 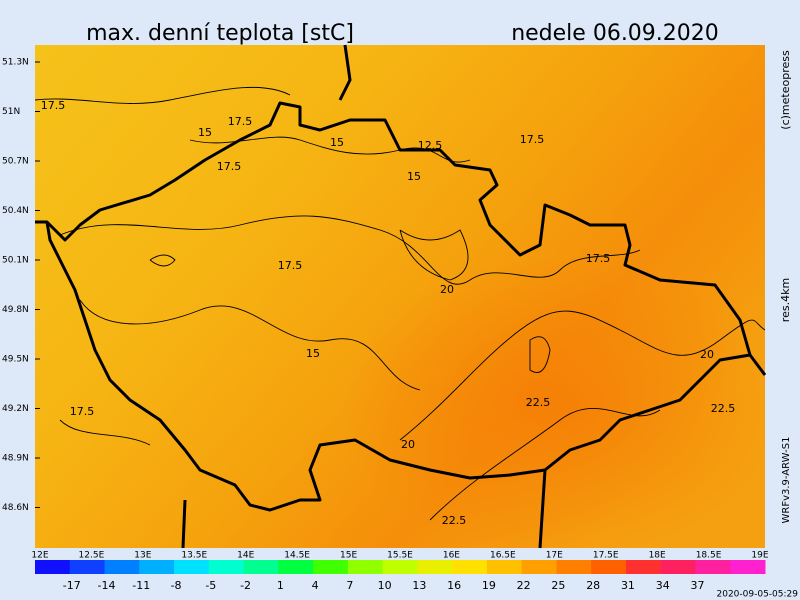 What do you see at coordinates (454, 585) in the screenshot?
I see `colorbar-label: 16` at bounding box center [454, 585].